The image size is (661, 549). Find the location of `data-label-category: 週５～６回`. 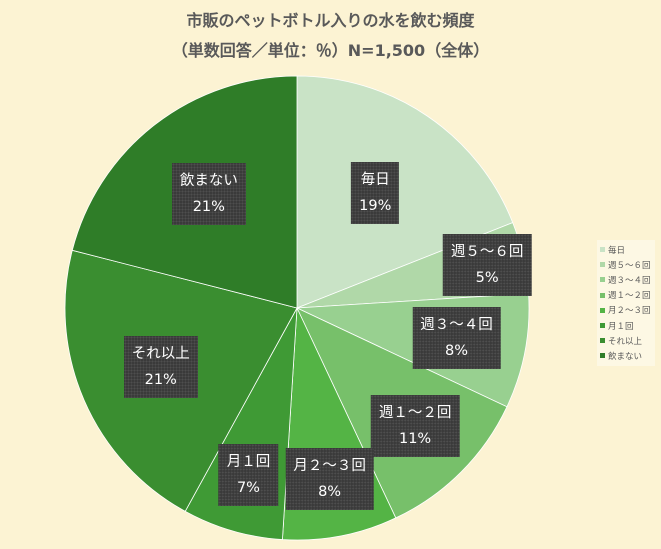

data-label-category: 週５～６回 is located at coordinates (487, 252).